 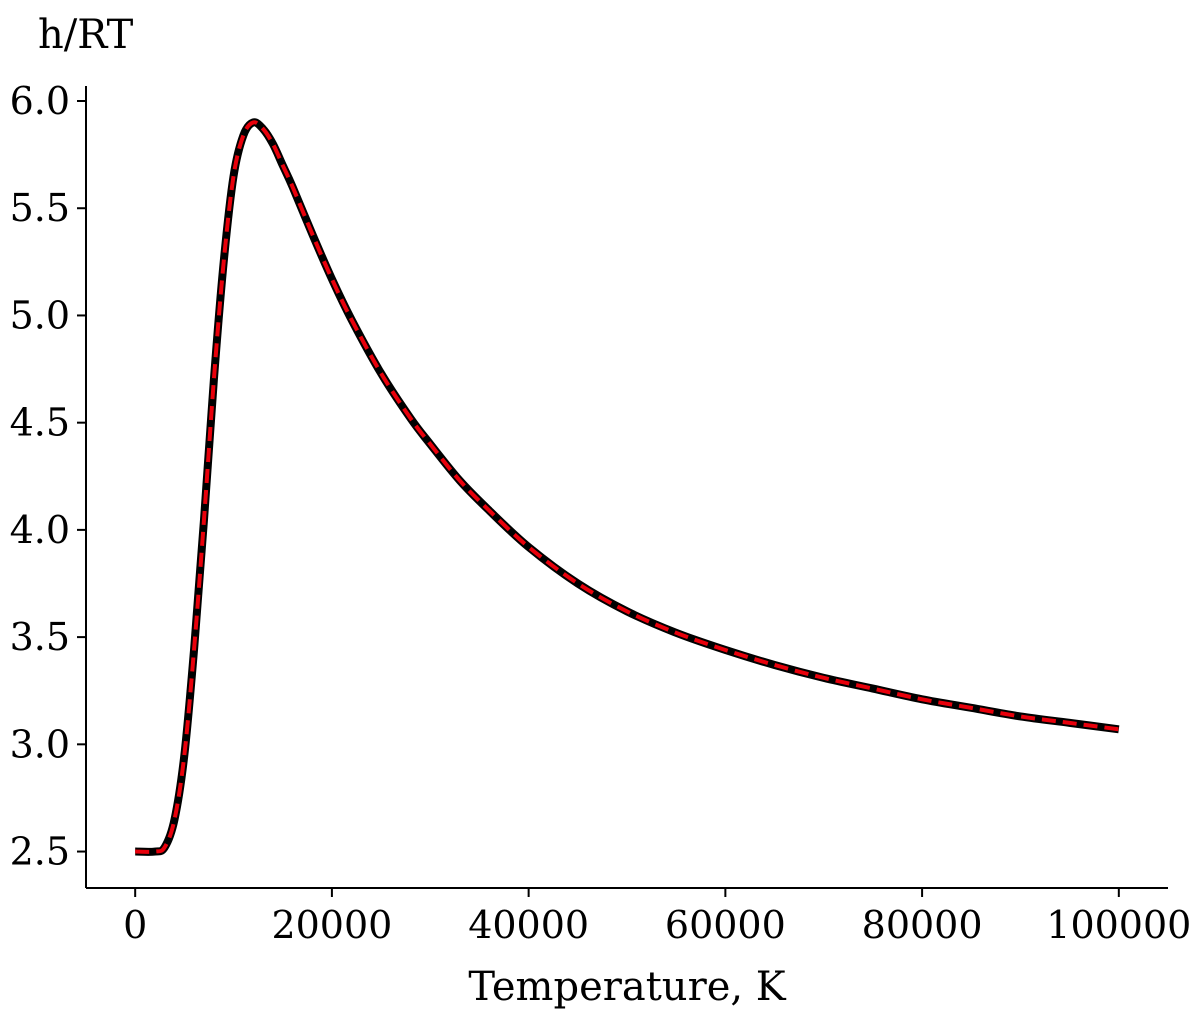 What do you see at coordinates (528, 925) in the screenshot?
I see `x-tick-label: 40000` at bounding box center [528, 925].